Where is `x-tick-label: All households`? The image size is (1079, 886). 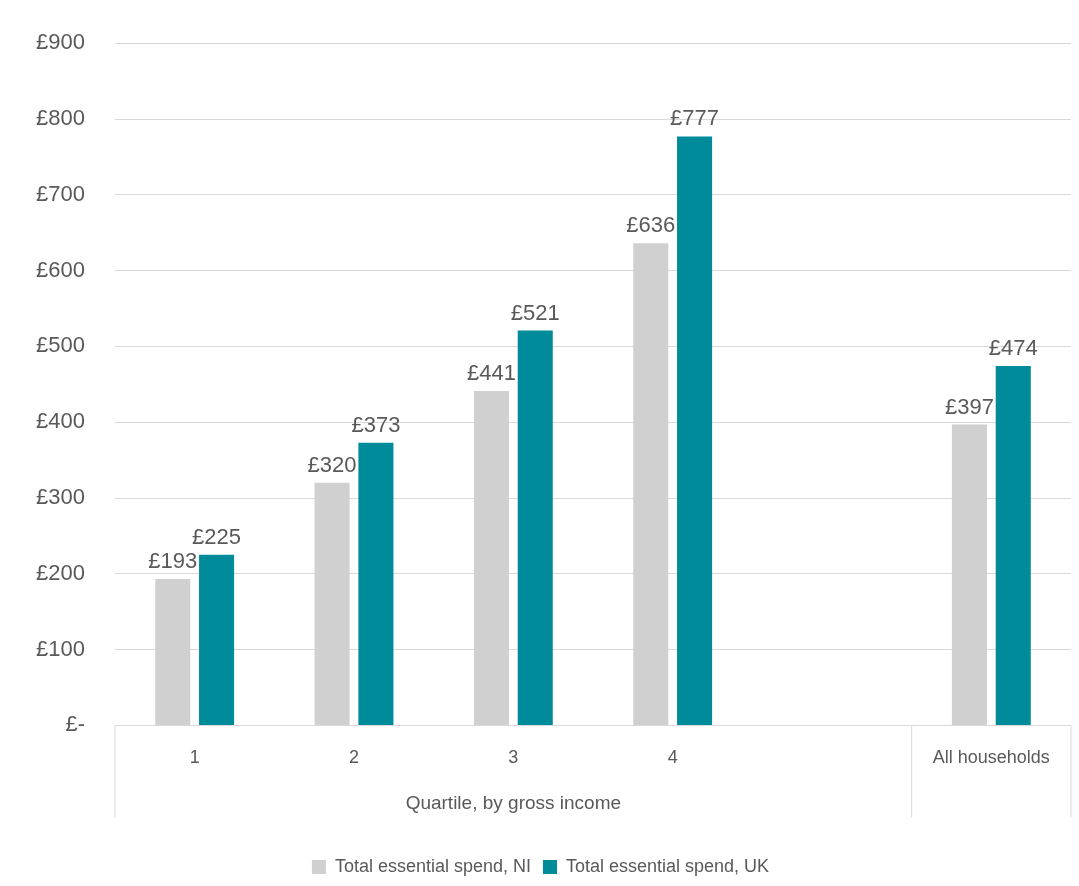 x-tick-label: All households is located at coordinates (991, 757).